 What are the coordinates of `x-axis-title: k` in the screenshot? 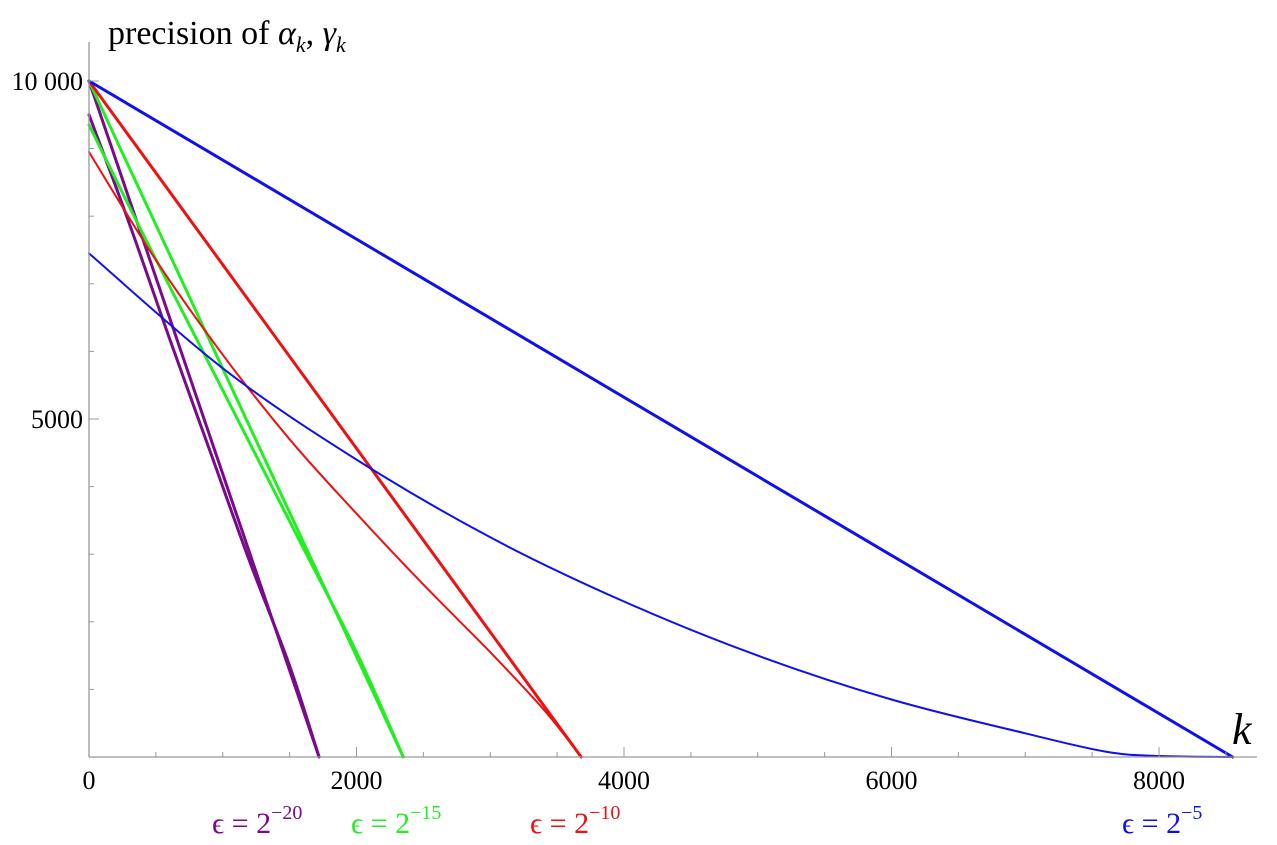 It's located at (1242, 729).